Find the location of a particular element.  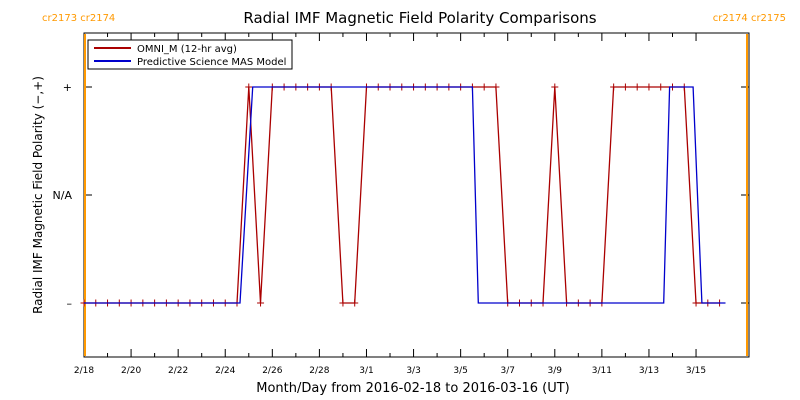

x-tick-label: 2/24 is located at coordinates (225, 371).